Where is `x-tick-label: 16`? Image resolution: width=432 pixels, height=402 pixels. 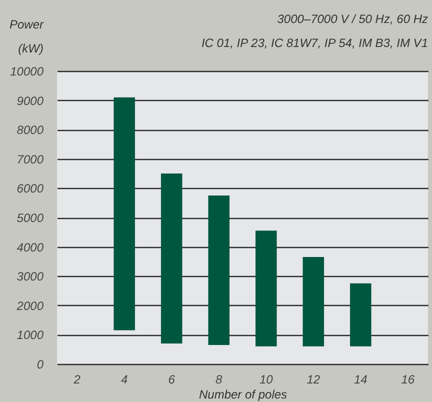
x-tick-label: 16 is located at coordinates (408, 379).